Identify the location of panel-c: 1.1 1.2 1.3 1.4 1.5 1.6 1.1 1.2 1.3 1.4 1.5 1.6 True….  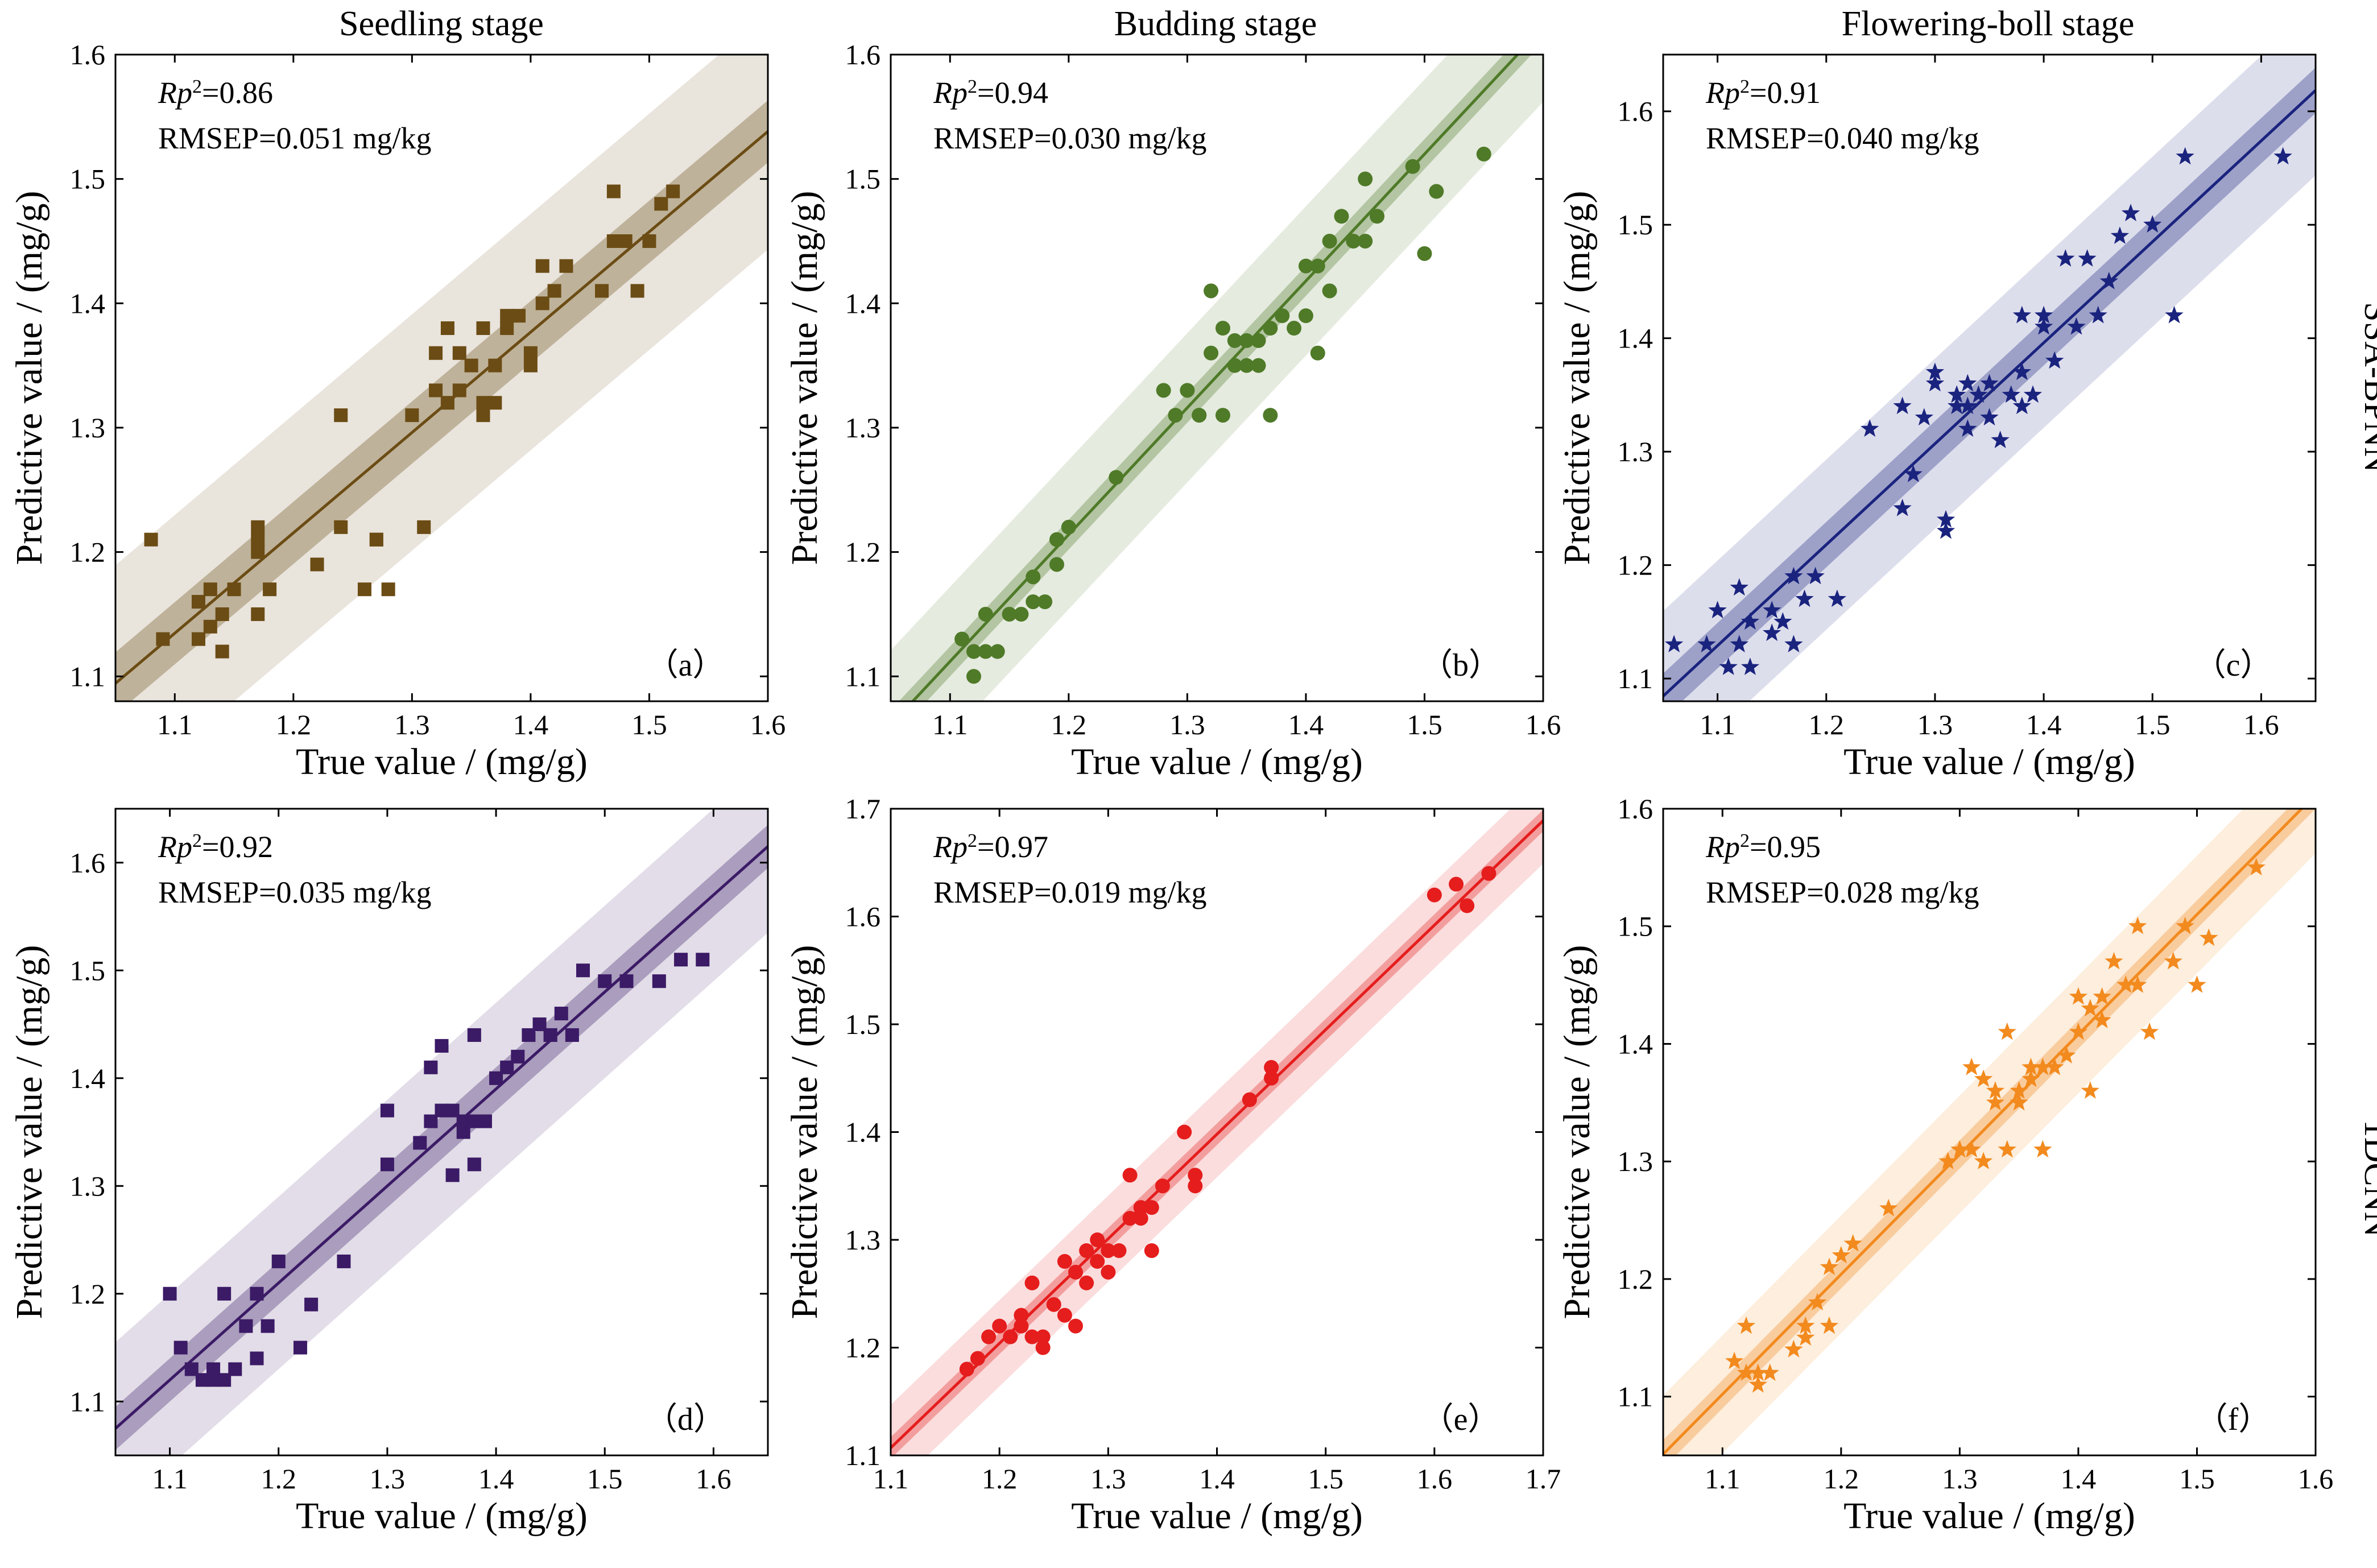
(1936, 418).